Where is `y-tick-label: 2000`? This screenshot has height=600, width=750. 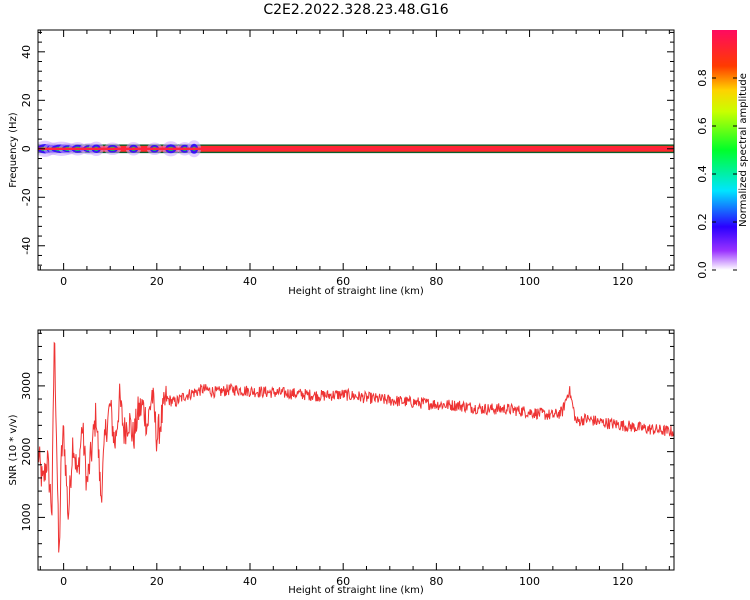 y-tick-label: 2000 is located at coordinates (26, 452).